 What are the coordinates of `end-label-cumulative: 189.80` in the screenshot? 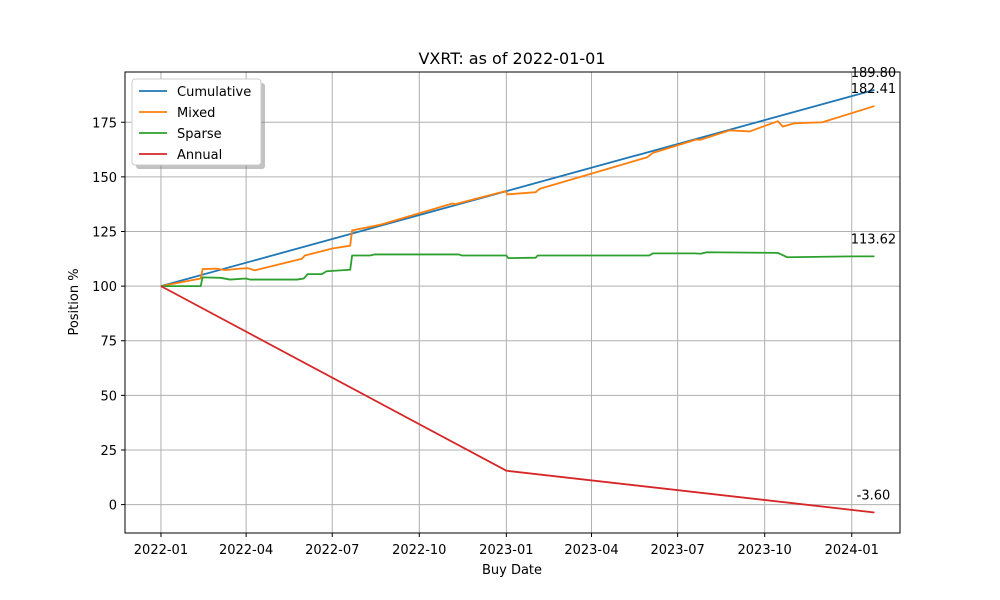 It's located at (874, 73).